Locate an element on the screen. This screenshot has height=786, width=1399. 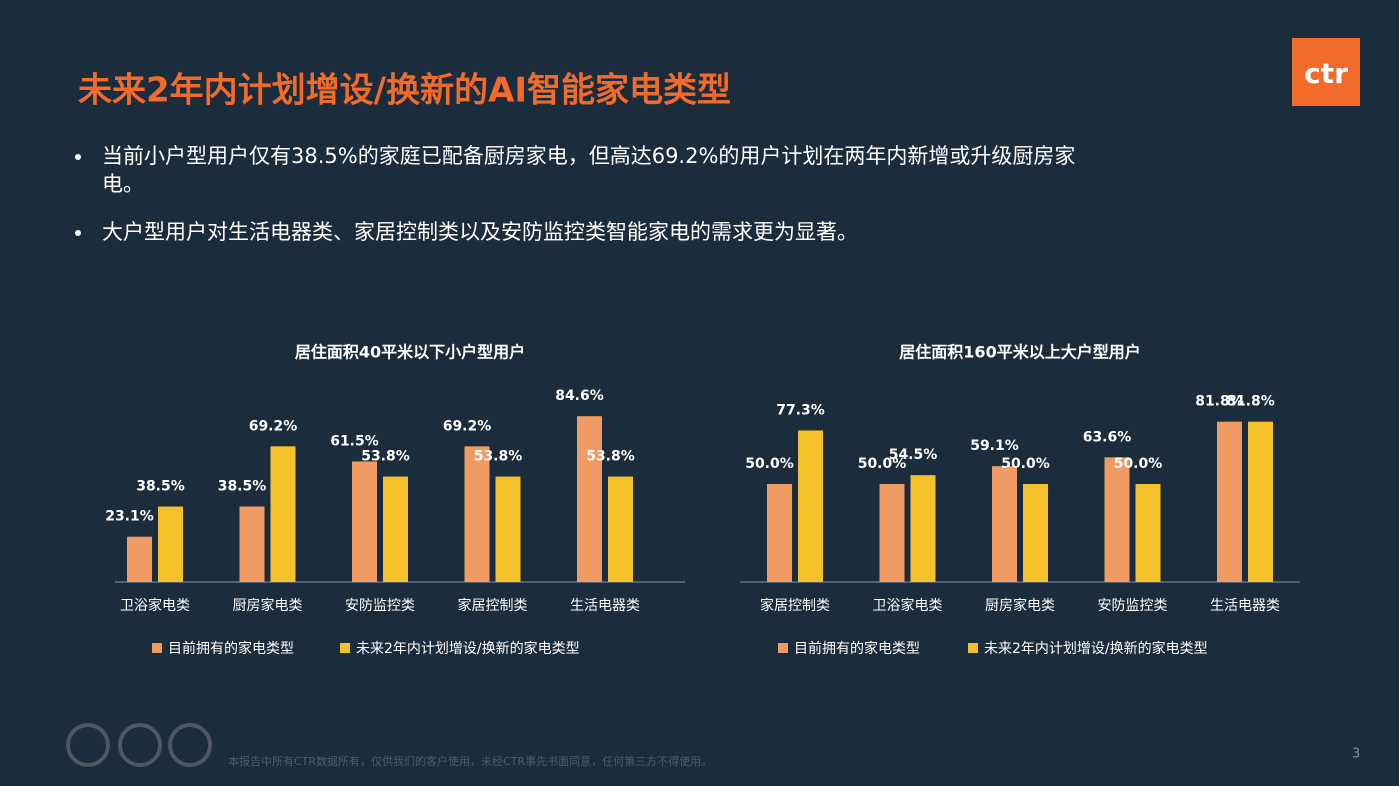
value-label: 23.1% is located at coordinates (129, 517).